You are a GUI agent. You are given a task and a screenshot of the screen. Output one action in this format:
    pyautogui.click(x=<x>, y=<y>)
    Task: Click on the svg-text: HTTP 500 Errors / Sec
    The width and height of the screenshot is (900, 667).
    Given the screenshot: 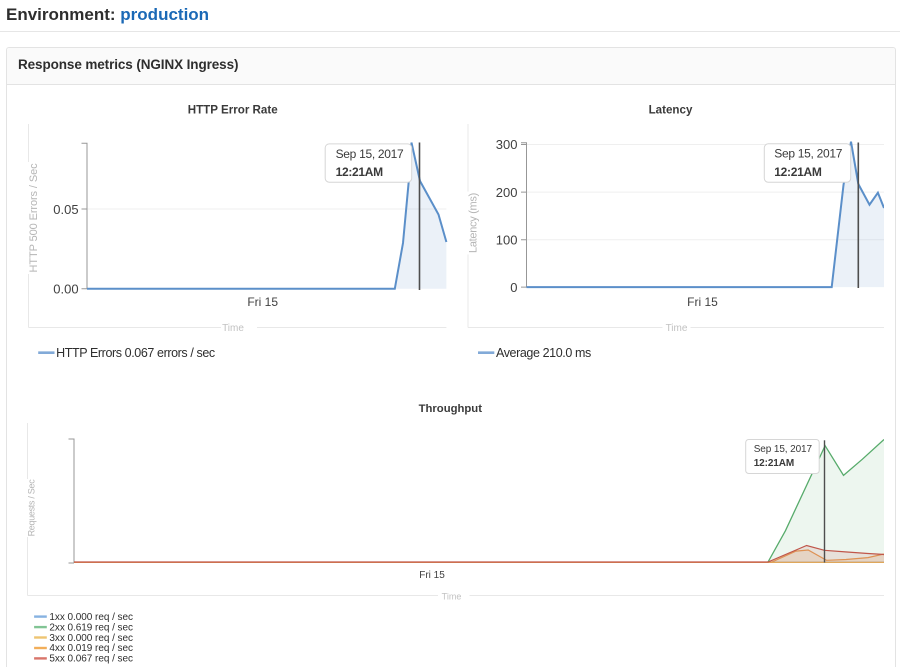 What is the action you would take?
    pyautogui.click(x=34, y=218)
    